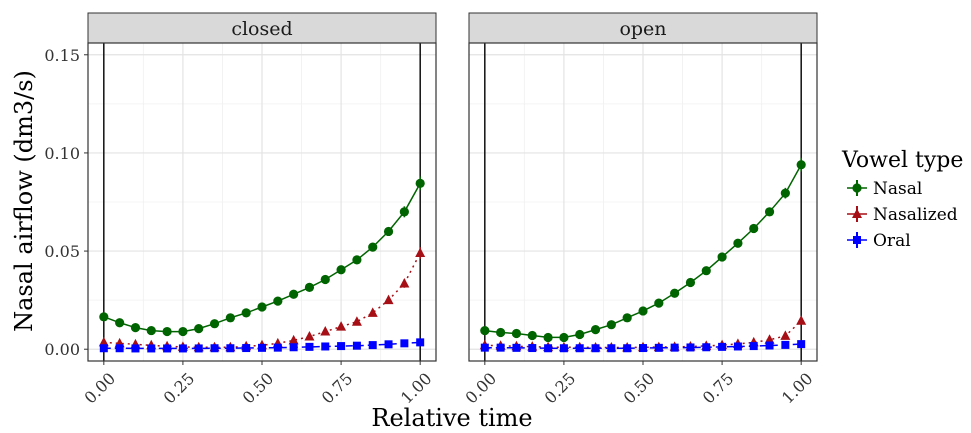  Describe the element at coordinates (915, 215) in the screenshot. I see `legend-label: Nasalized` at that location.